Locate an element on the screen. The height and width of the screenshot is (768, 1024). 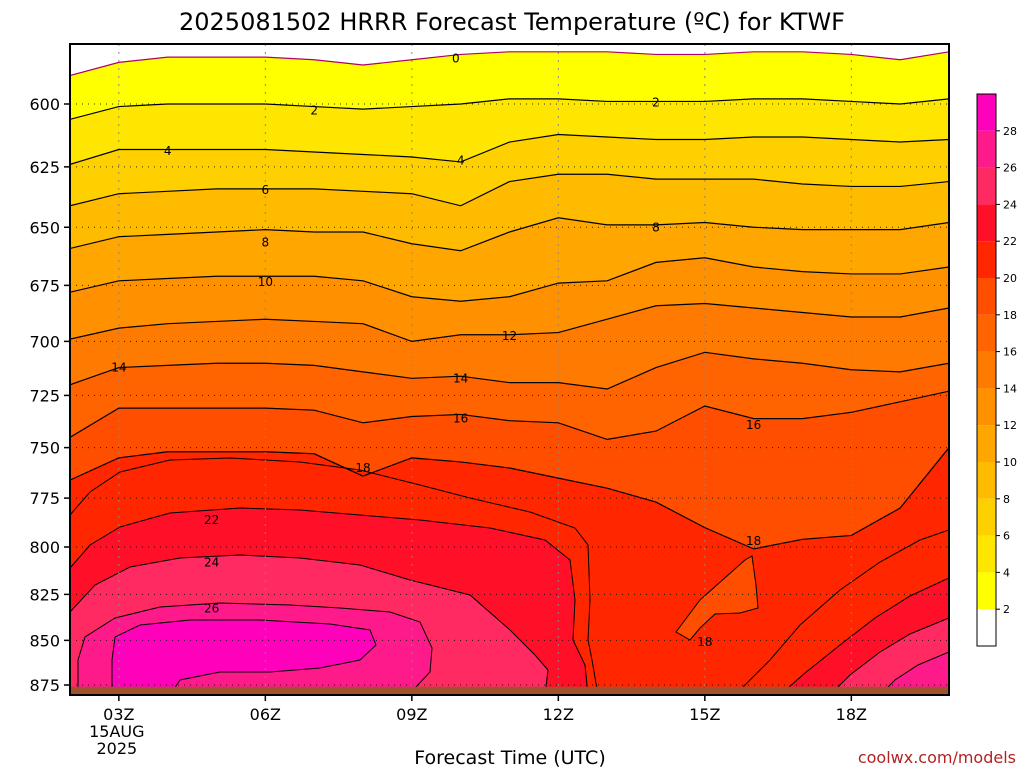
contour-label-26: 26 is located at coordinates (211, 608).